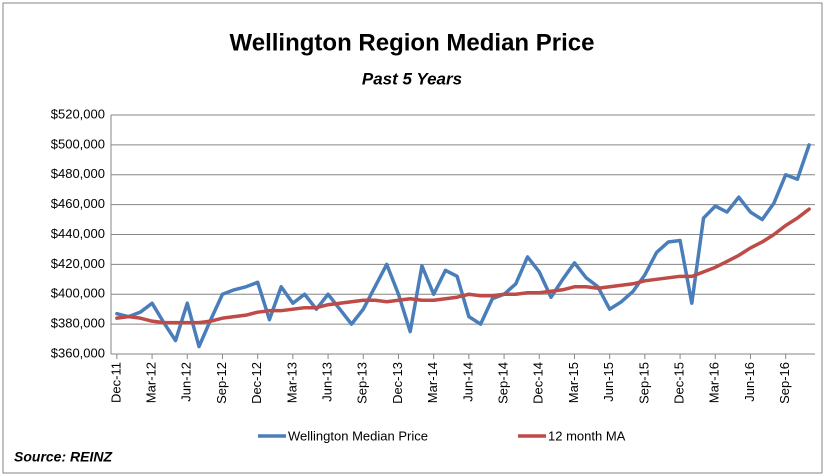 This screenshot has width=825, height=476. What do you see at coordinates (256, 383) in the screenshot?
I see `x-tick-label: Dec-12` at bounding box center [256, 383].